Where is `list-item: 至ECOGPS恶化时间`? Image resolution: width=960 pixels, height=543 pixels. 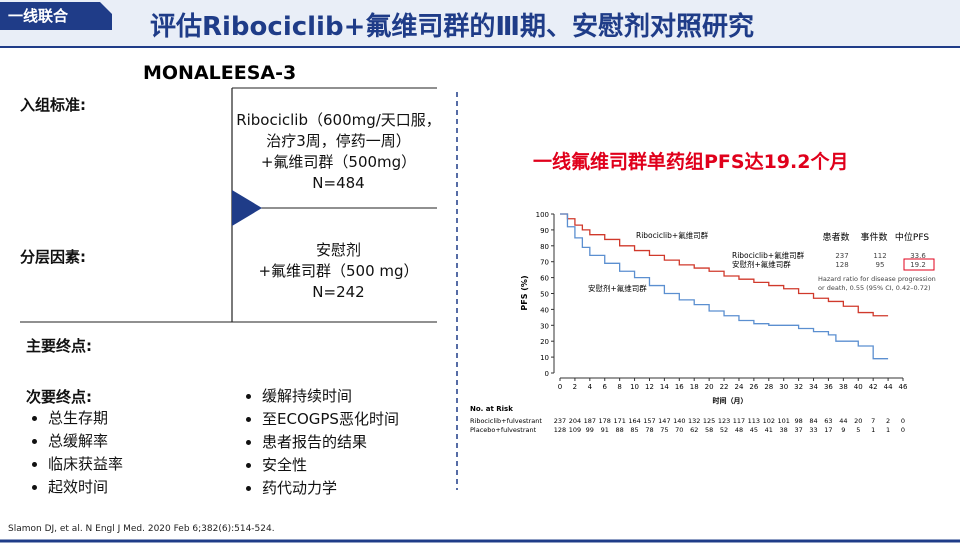
list-item: 至ECOGPS恶化时间 is located at coordinates (367, 419).